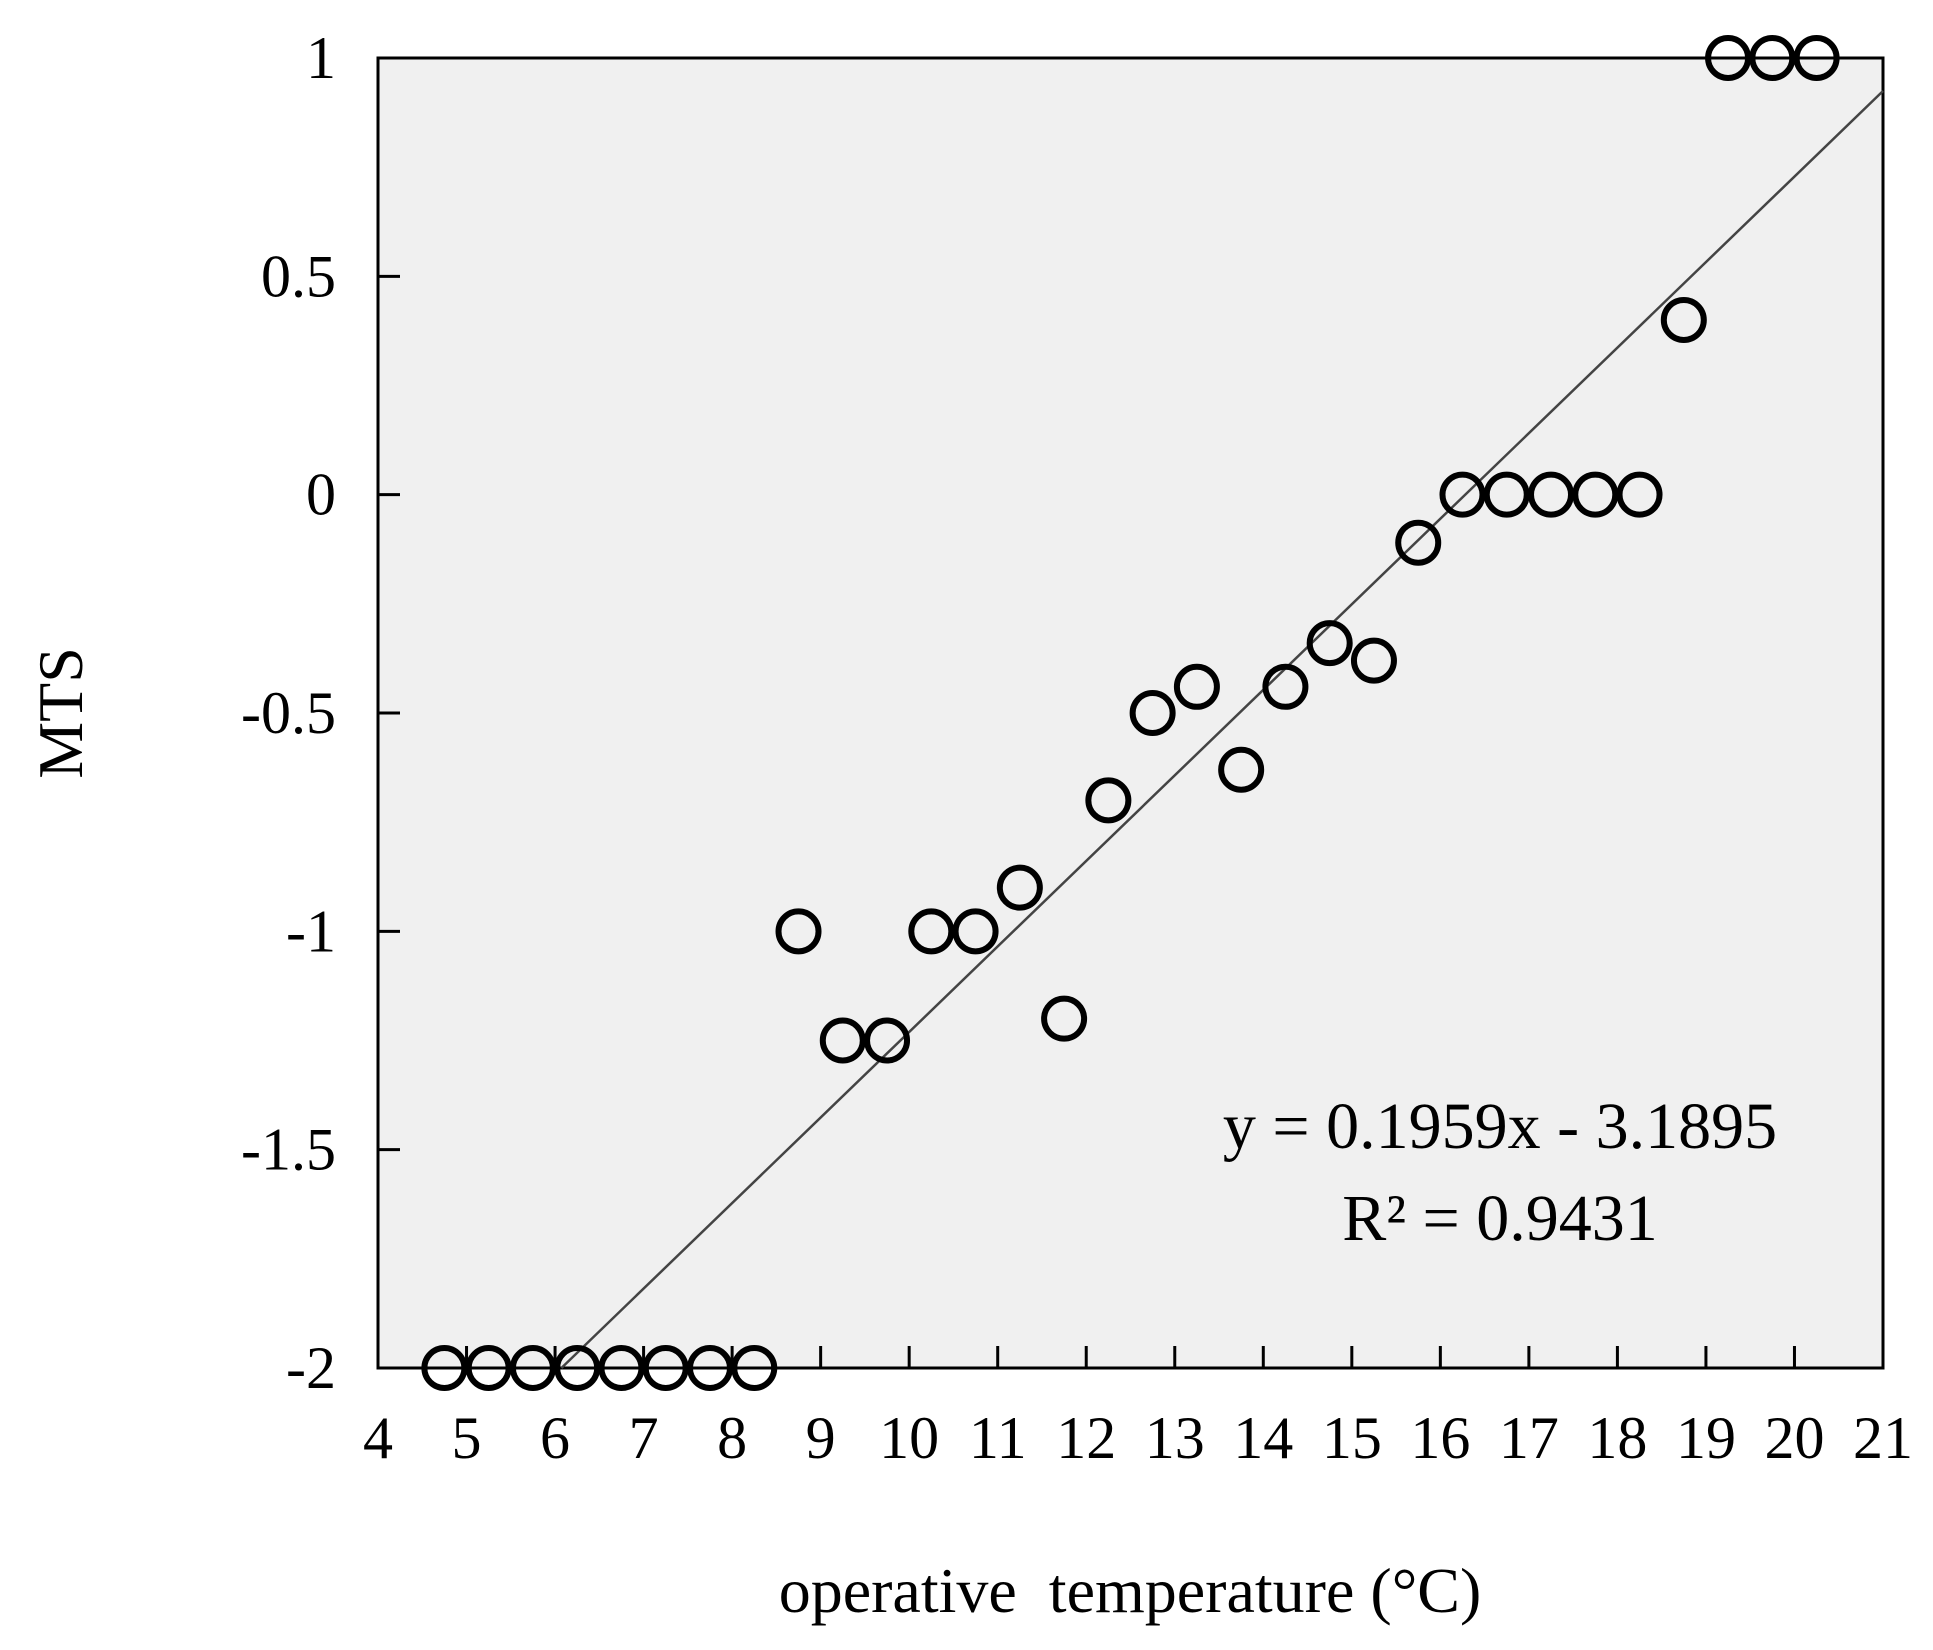  I want to click on y-tick-label: -2, so click(311, 1368).